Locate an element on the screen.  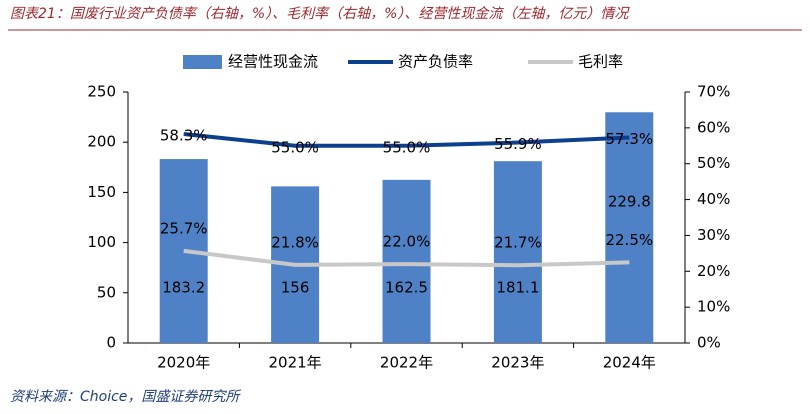
line-label: 55.9% is located at coordinates (518, 144).